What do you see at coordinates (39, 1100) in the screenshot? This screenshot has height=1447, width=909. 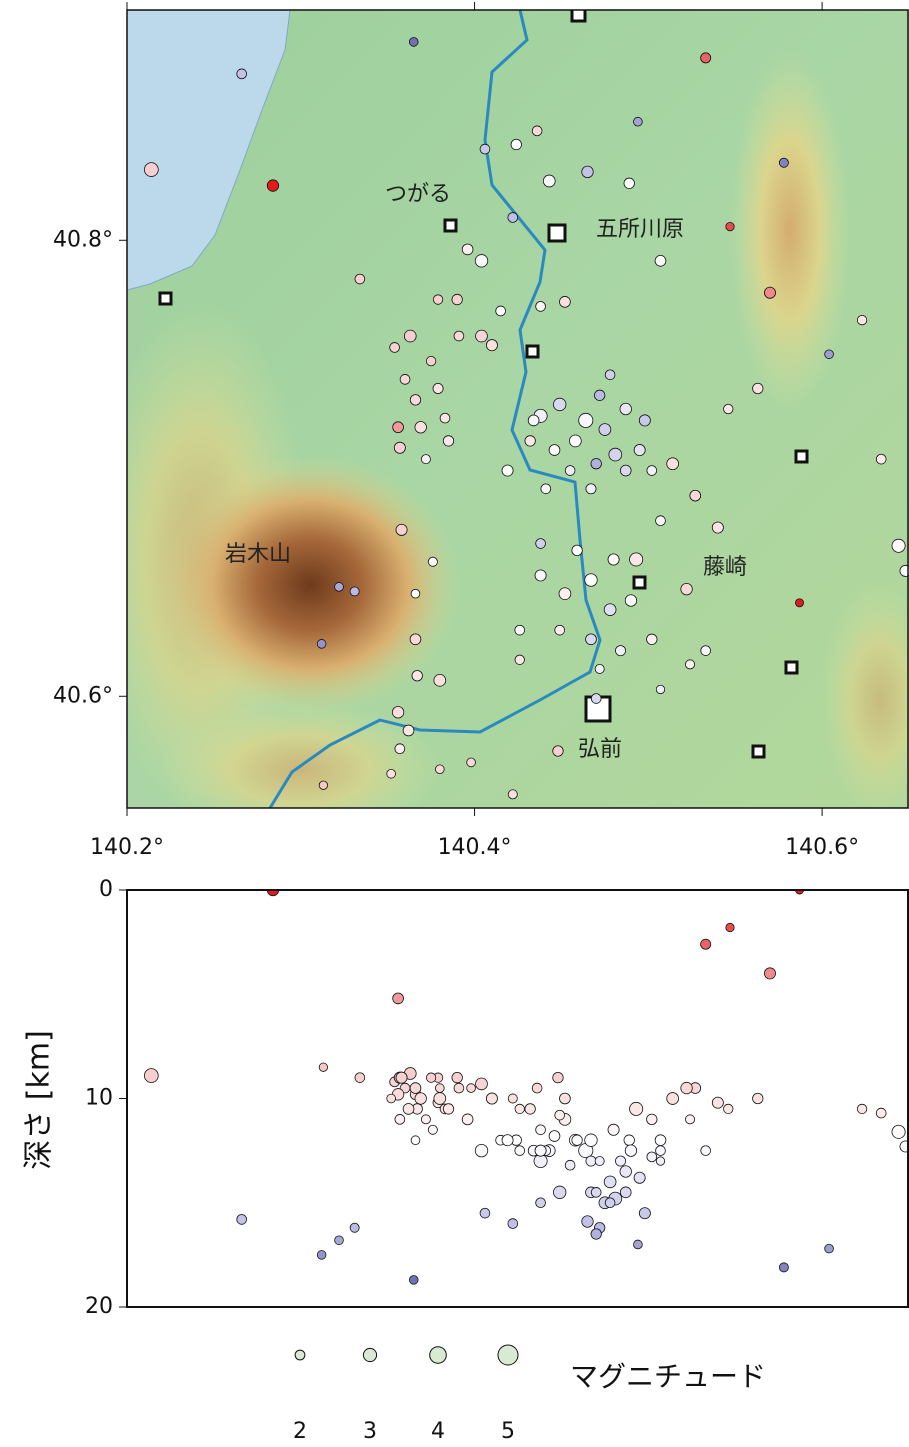 I see `y-axis-label: 深さ [km]` at bounding box center [39, 1100].